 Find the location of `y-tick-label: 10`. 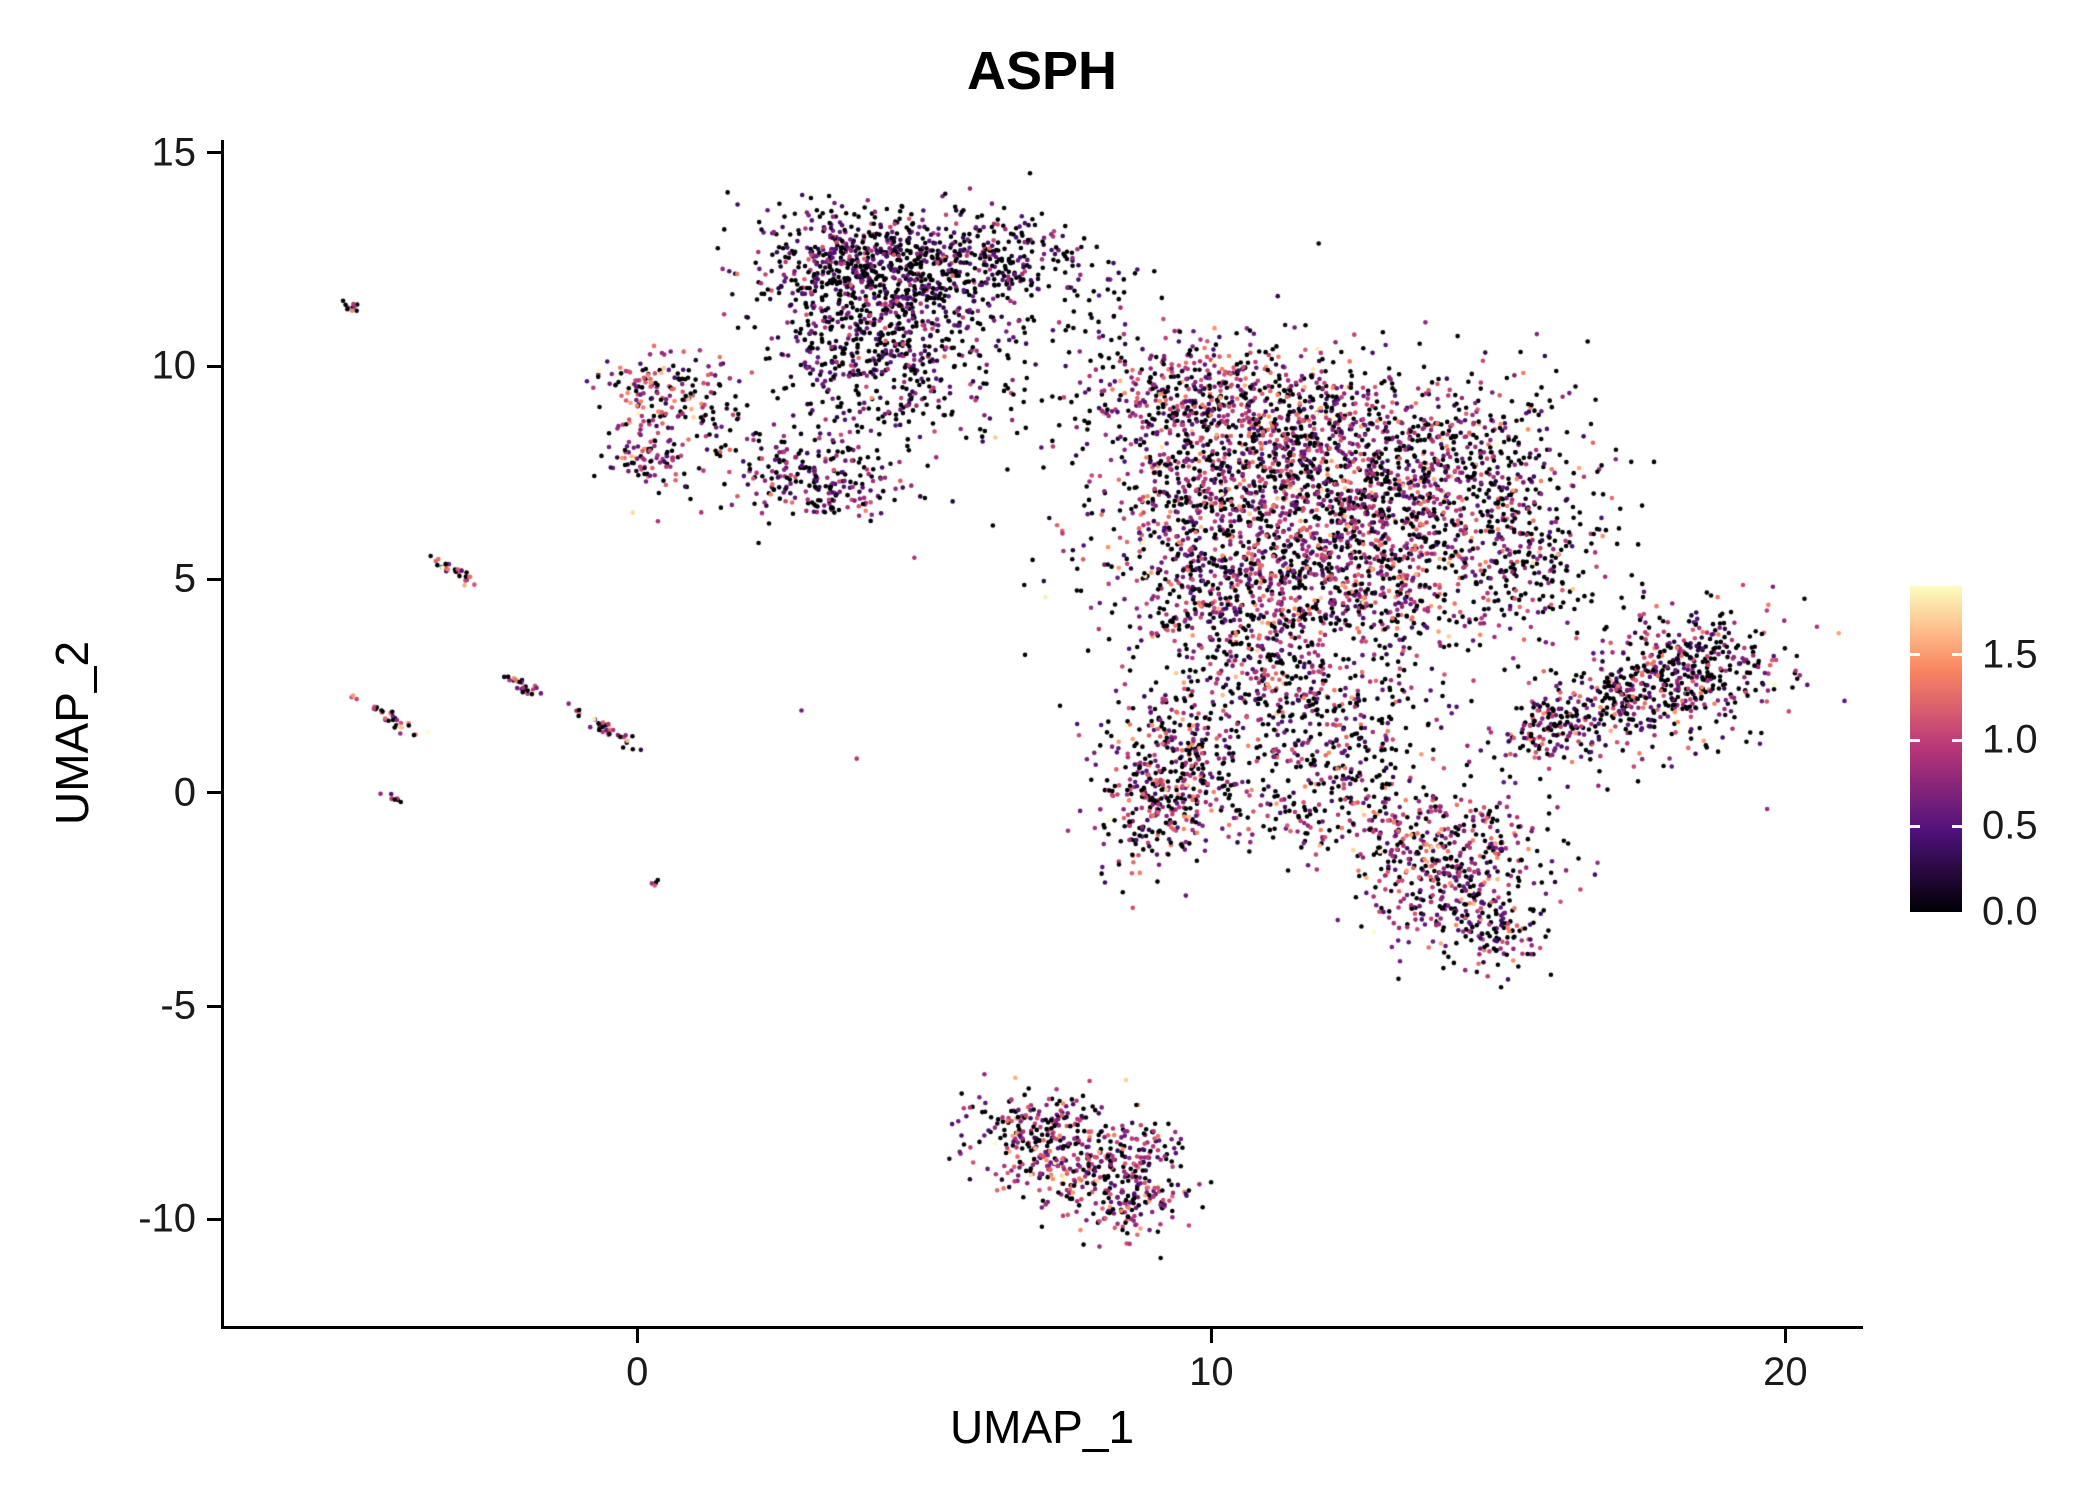

y-tick-label: 10 is located at coordinates (174, 365).